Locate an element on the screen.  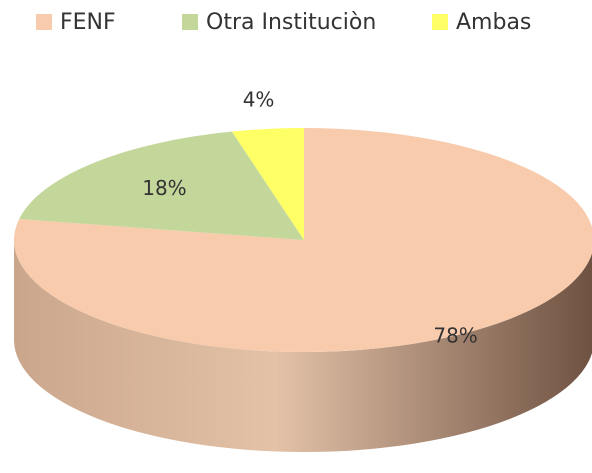
legend-label: Otra Instituciòn is located at coordinates (291, 22).